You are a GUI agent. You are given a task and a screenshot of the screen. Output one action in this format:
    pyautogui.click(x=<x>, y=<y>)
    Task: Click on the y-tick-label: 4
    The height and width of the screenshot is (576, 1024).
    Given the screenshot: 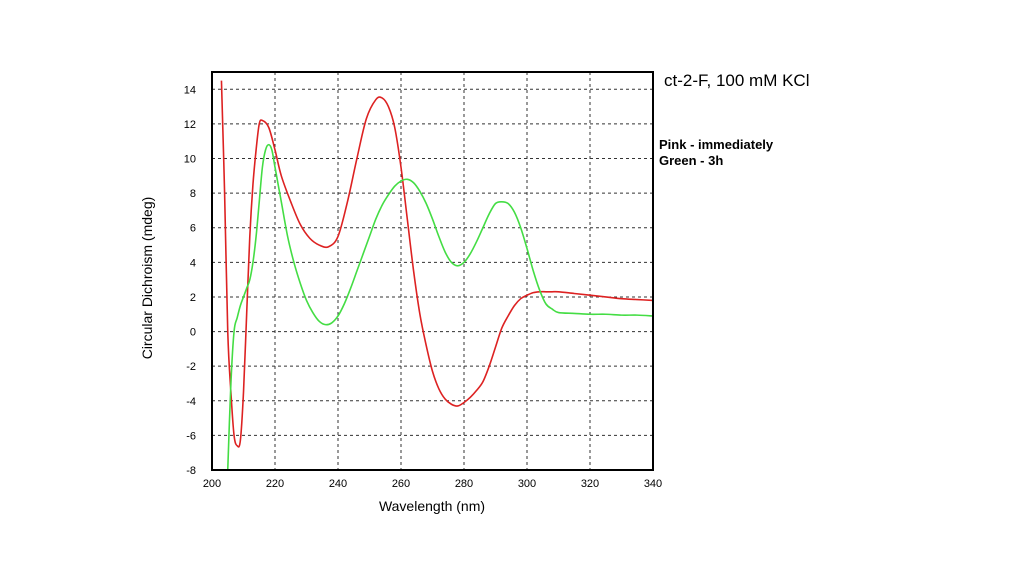 What is the action you would take?
    pyautogui.click(x=193, y=263)
    